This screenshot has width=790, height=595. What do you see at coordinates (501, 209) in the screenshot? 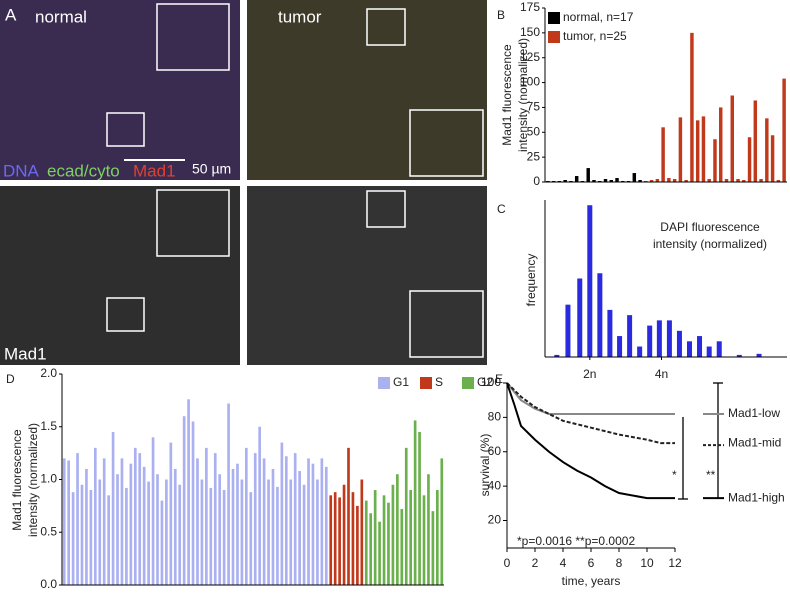
I see `panel-letter: C` at bounding box center [501, 209].